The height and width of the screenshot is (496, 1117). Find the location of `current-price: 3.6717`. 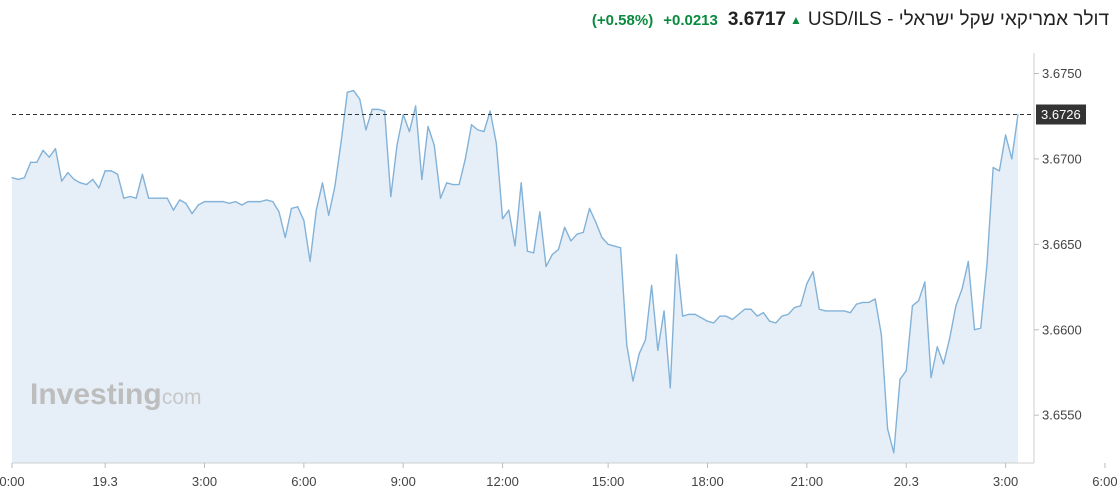

current-price: 3.6717 is located at coordinates (756, 19).